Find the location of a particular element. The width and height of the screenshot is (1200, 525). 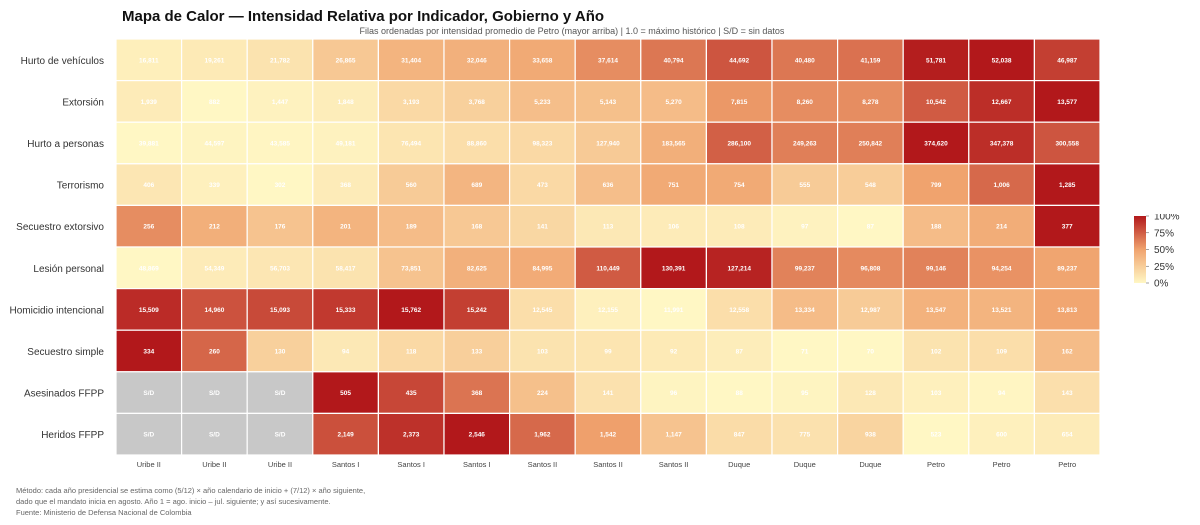

cell-value-label: 21,782 is located at coordinates (280, 60).